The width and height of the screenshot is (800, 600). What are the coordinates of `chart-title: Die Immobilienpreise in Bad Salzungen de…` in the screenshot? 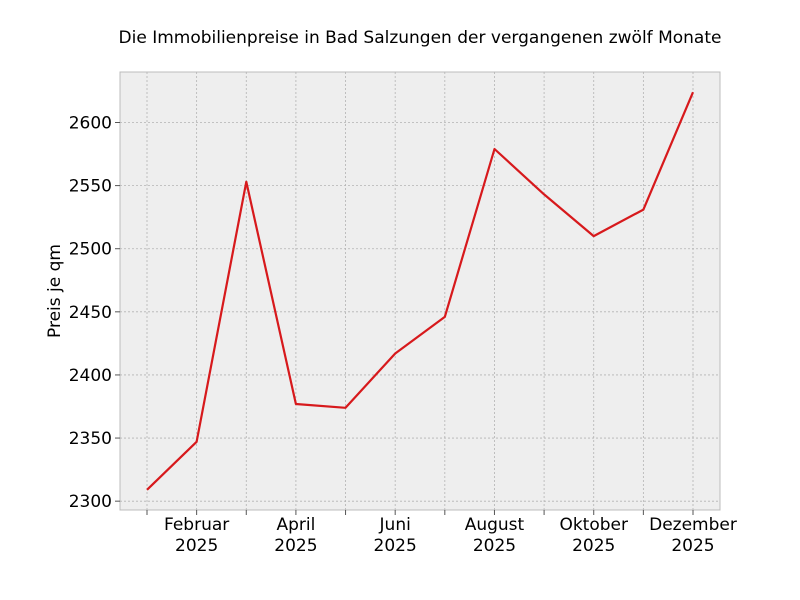 It's located at (420, 38).